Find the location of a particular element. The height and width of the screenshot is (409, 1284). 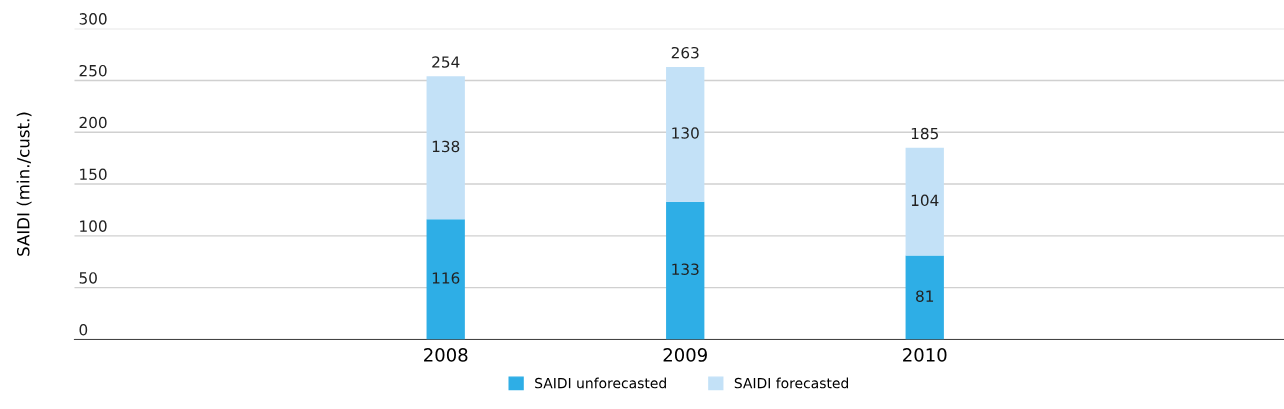

y-tick-label: 300 is located at coordinates (93, 19).